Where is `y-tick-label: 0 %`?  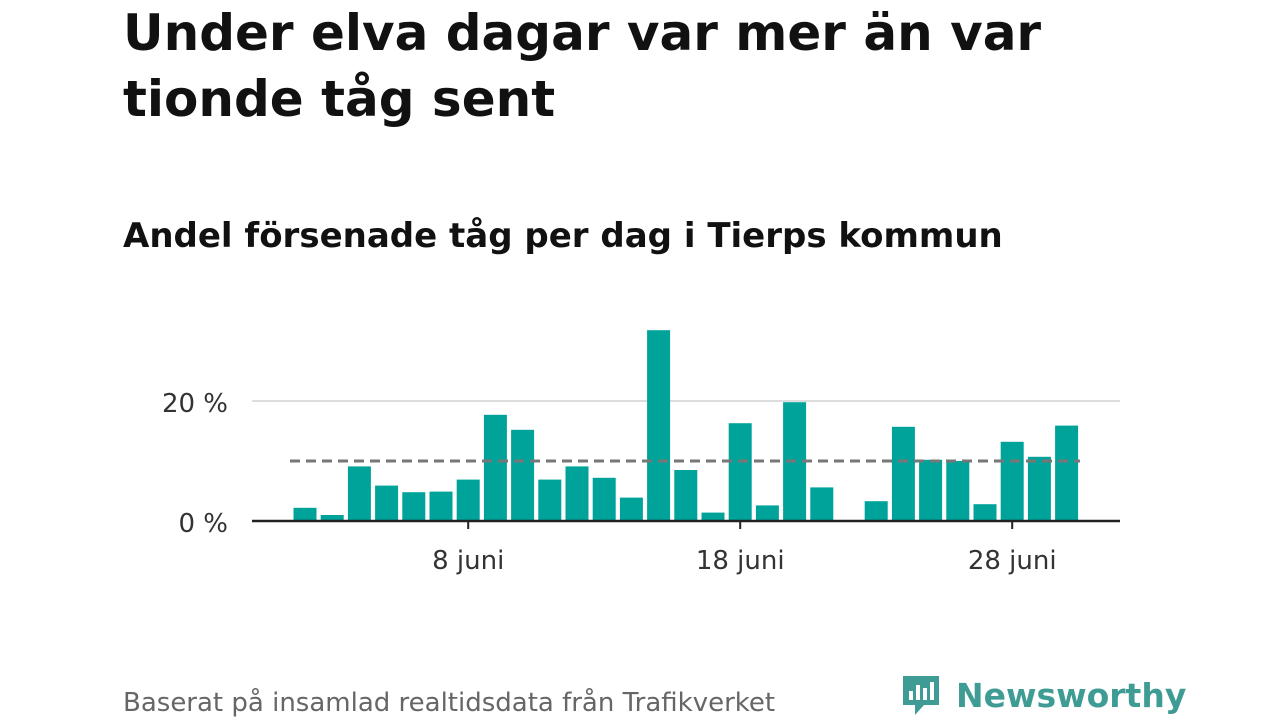 y-tick-label: 0 % is located at coordinates (203, 524).